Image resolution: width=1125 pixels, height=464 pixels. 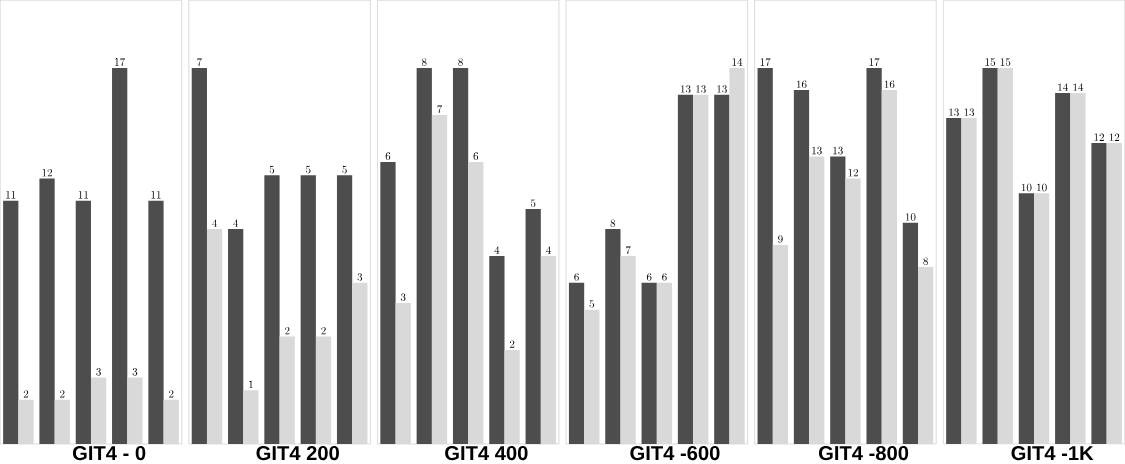 What do you see at coordinates (109, 453) in the screenshot?
I see `text: GIT4 - 0` at bounding box center [109, 453].